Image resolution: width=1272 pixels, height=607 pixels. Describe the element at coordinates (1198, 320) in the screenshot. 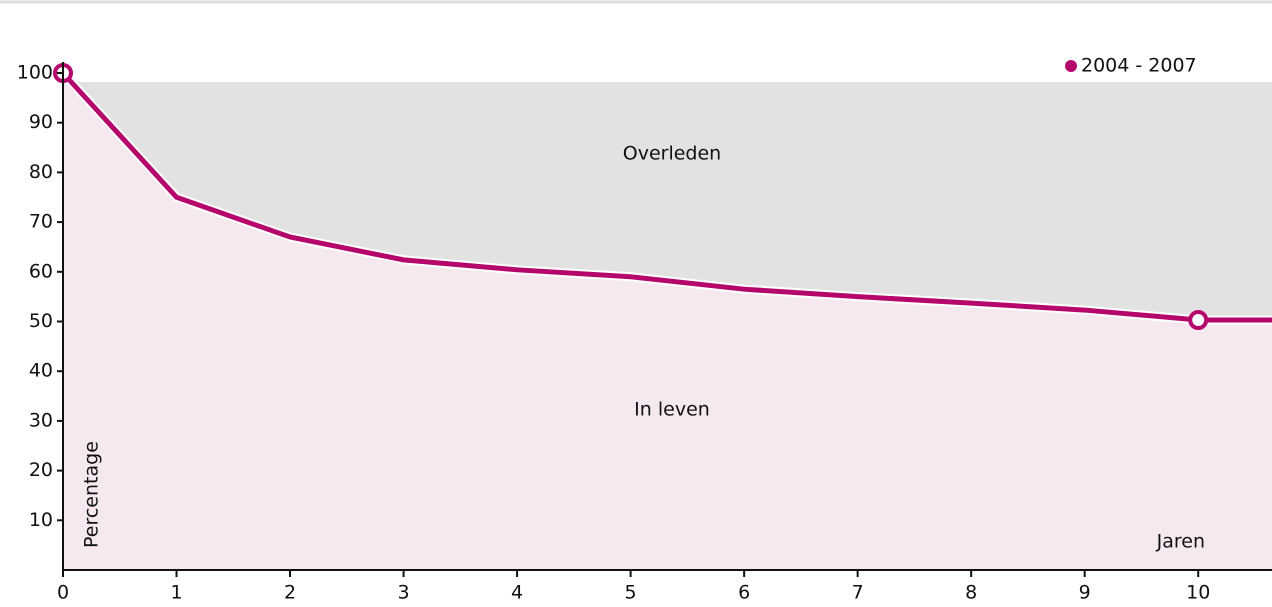

I see `point-marker` at that location.